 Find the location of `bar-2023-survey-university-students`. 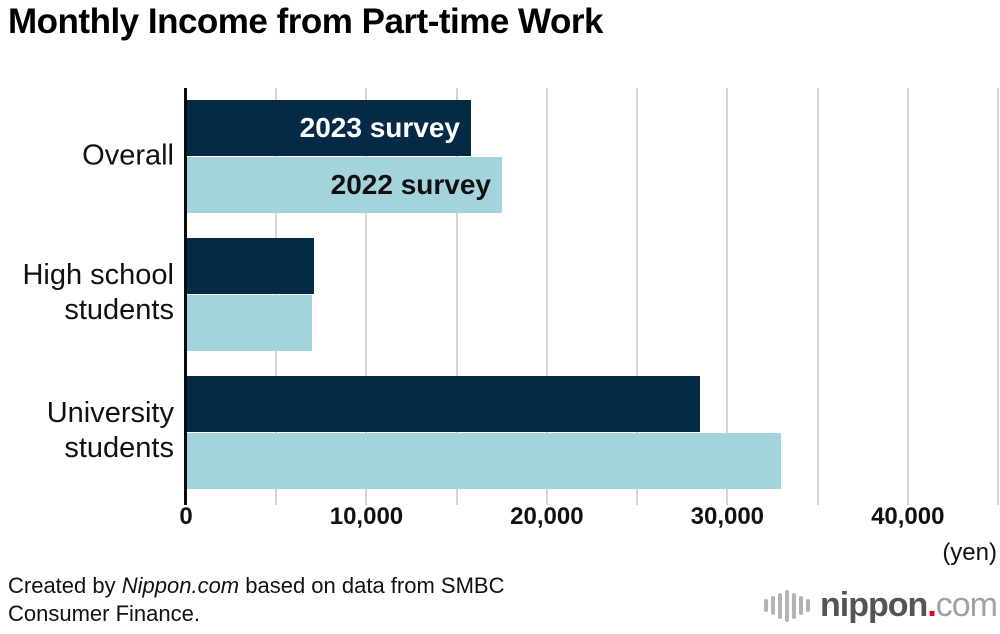

bar-2023-survey-university-students is located at coordinates (443, 404).